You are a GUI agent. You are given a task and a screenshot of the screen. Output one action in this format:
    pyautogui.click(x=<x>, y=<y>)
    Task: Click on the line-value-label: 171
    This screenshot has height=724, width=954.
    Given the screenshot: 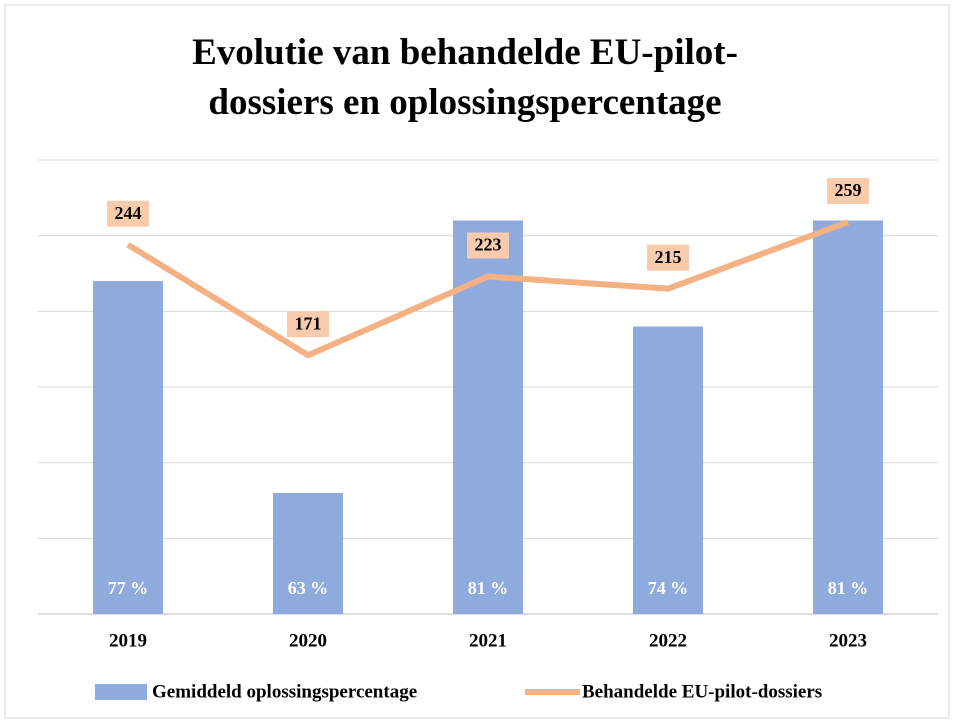 What is the action you would take?
    pyautogui.click(x=308, y=323)
    